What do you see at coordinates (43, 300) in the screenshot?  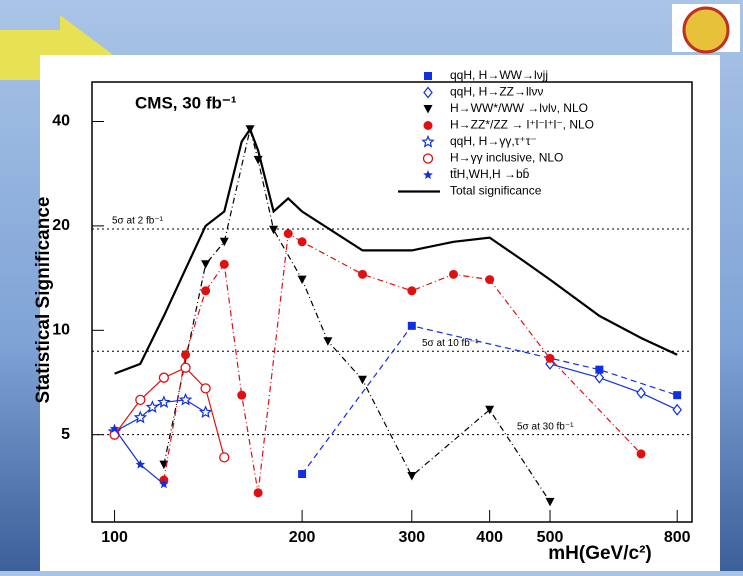 I see `y-axis-label: Statistical Significance` at bounding box center [43, 300].